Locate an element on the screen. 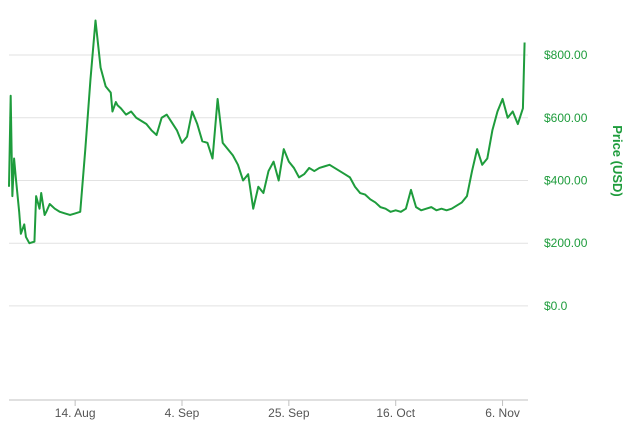 Image resolution: width=640 pixels, height=426 pixels. x-tick-label: 25. Sep is located at coordinates (289, 413).